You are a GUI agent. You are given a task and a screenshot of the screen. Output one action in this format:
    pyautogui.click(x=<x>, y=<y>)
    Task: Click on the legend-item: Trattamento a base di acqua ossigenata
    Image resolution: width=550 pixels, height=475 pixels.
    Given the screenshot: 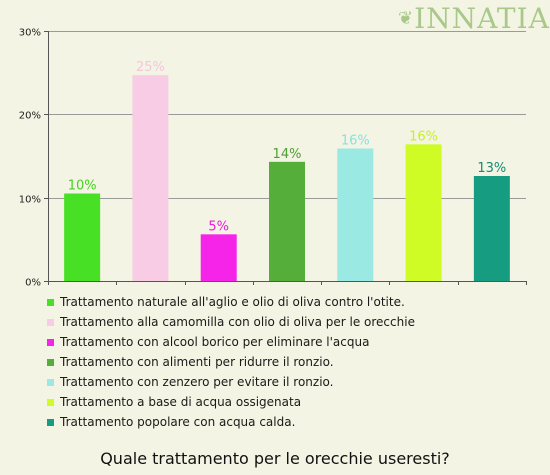 What is the action you would take?
    pyautogui.click(x=231, y=402)
    